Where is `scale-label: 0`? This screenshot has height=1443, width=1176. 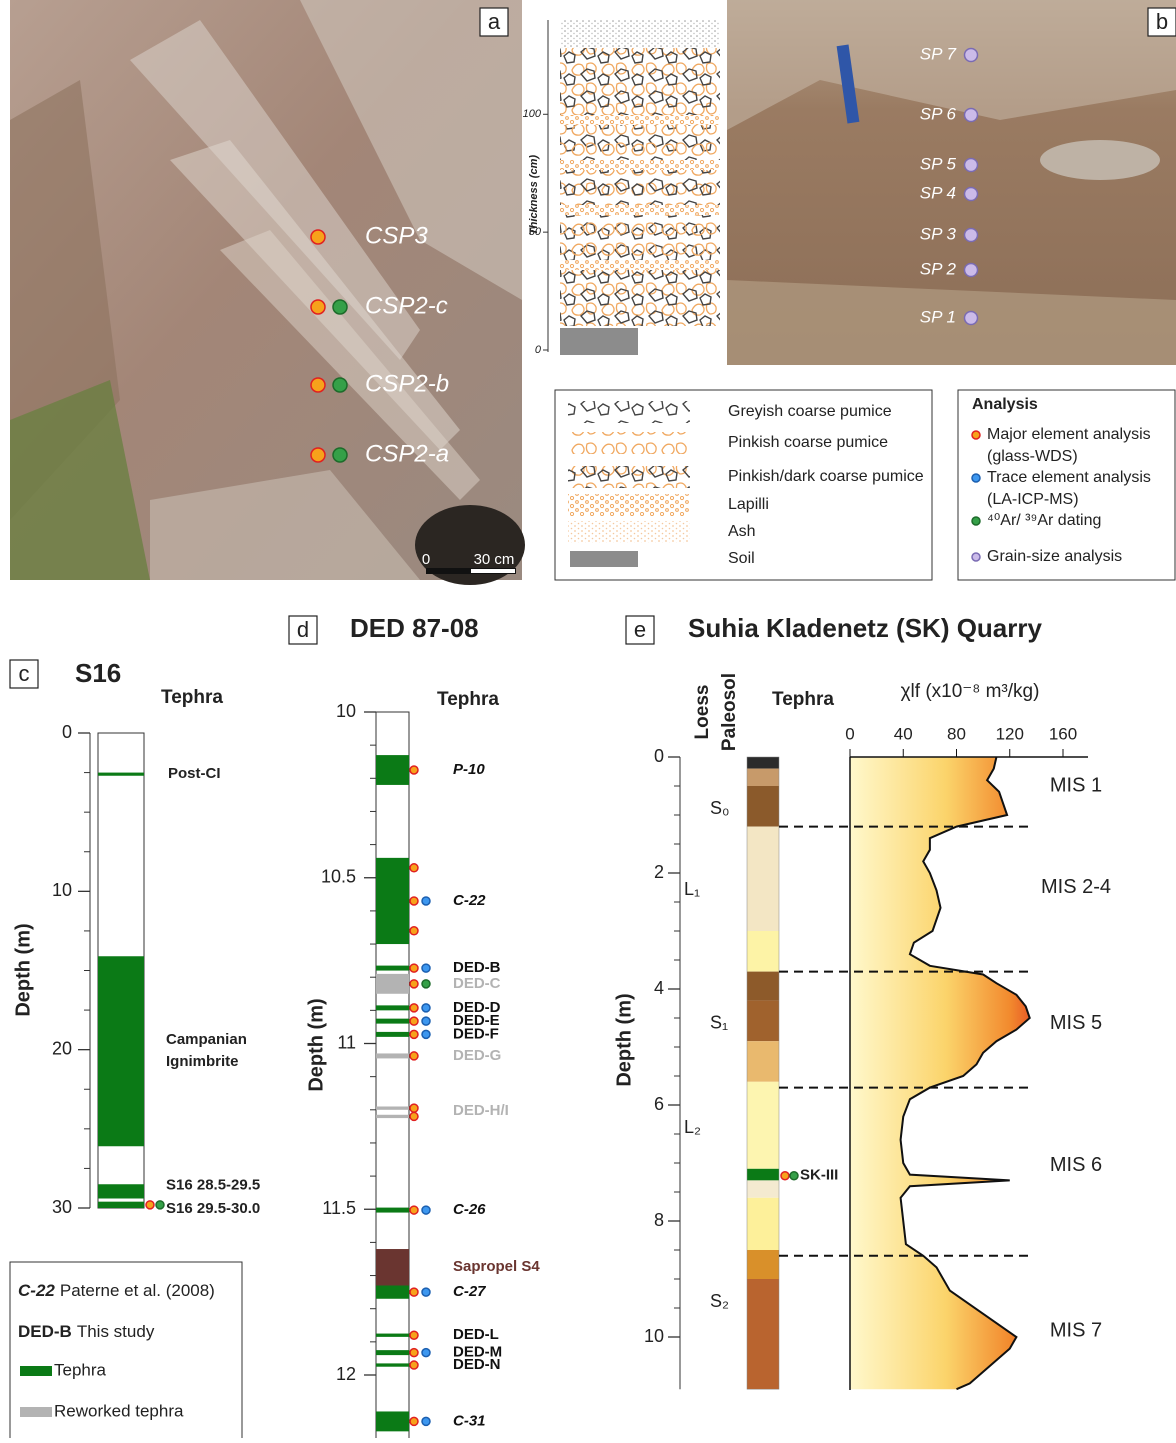
scale-label: 0 is located at coordinates (426, 559).